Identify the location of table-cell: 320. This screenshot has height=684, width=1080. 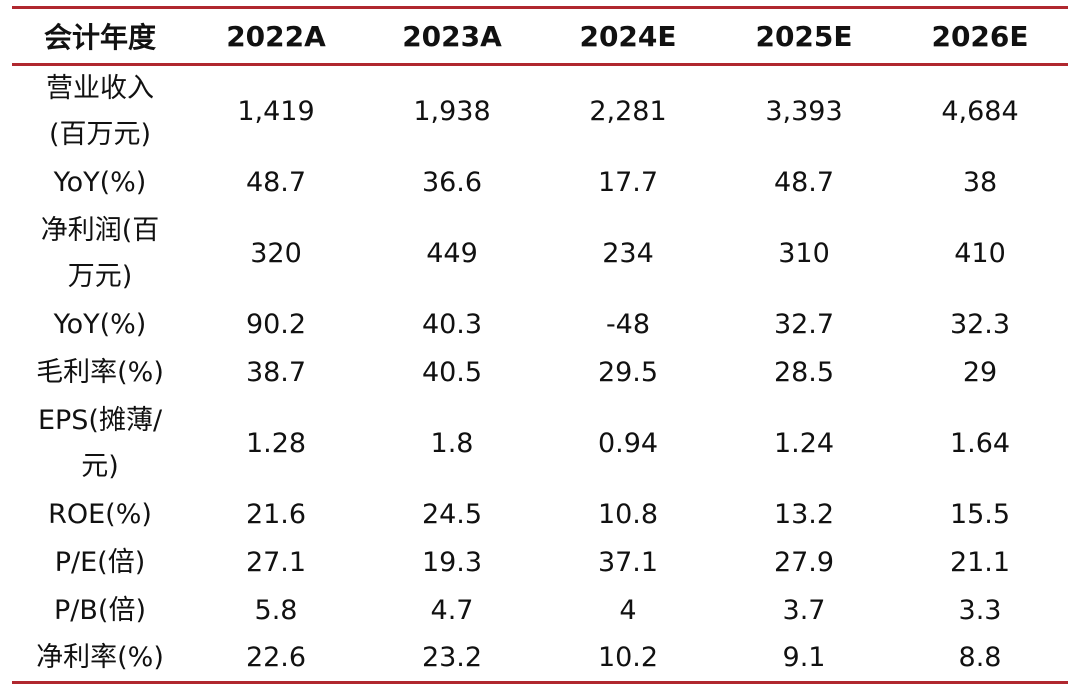
(276, 253).